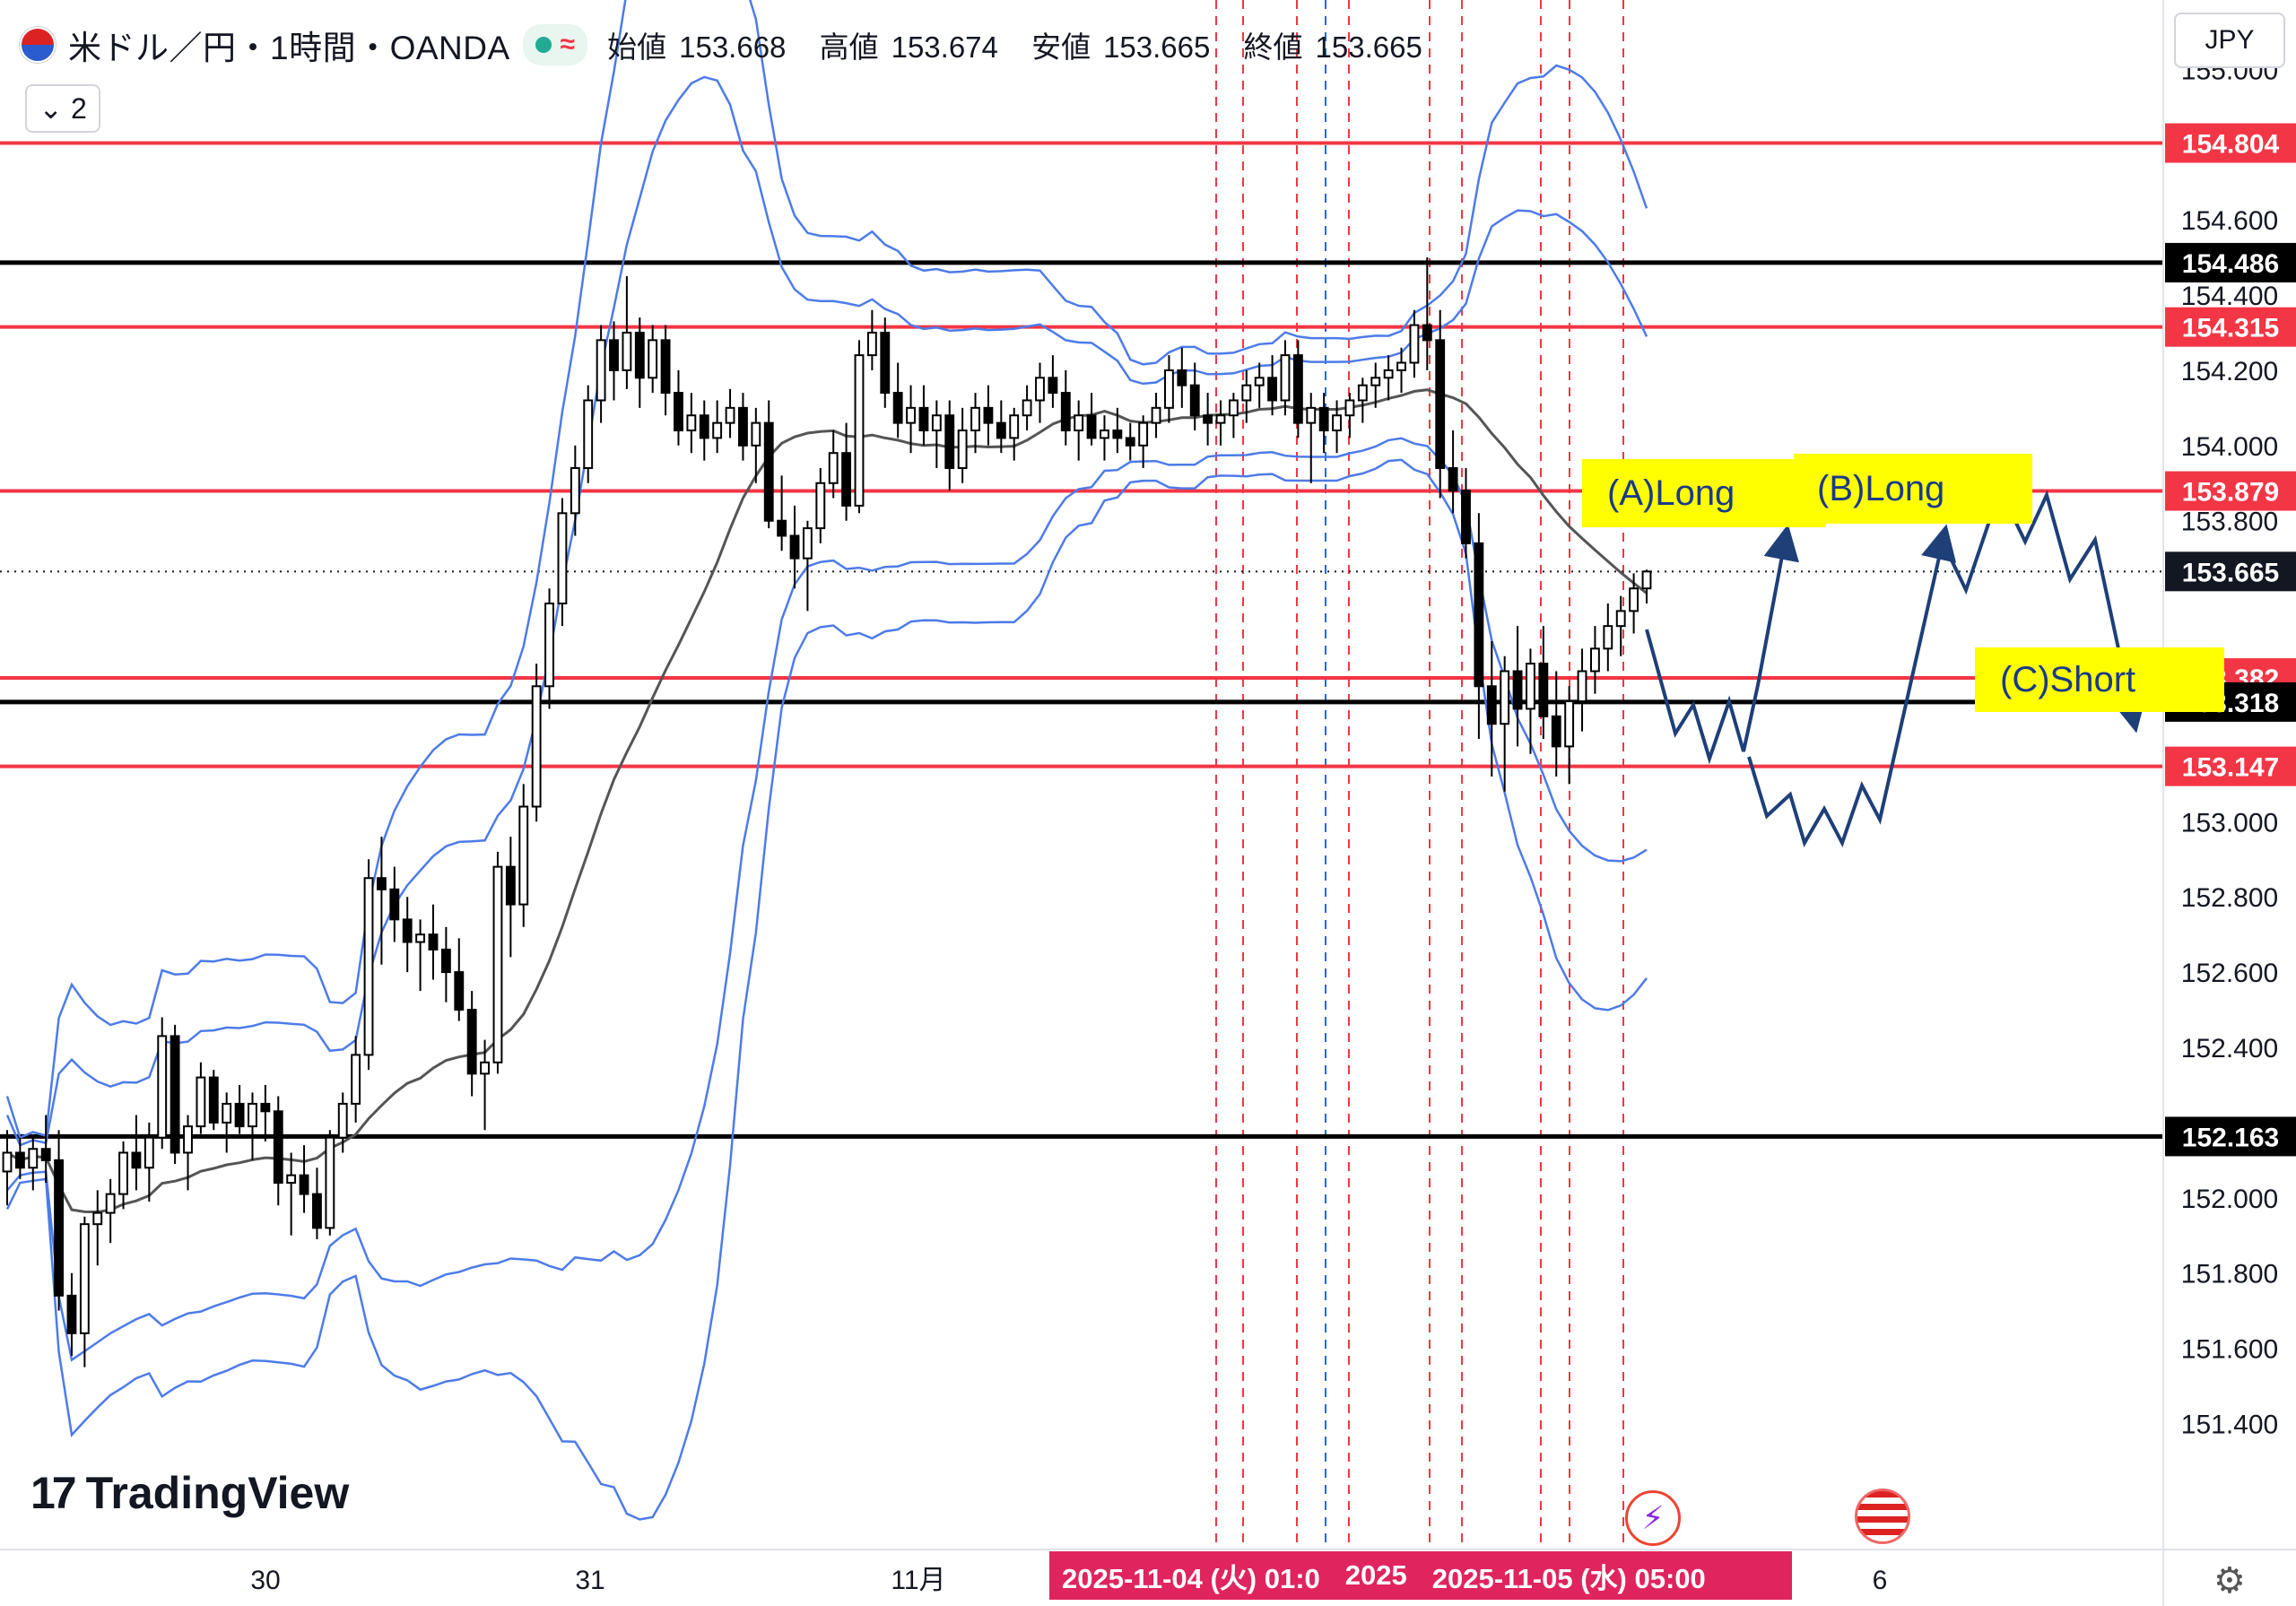 This screenshot has width=2296, height=1606. What do you see at coordinates (289, 48) in the screenshot?
I see `symbol-title: 米ドル／円・1時間・OANDA` at bounding box center [289, 48].